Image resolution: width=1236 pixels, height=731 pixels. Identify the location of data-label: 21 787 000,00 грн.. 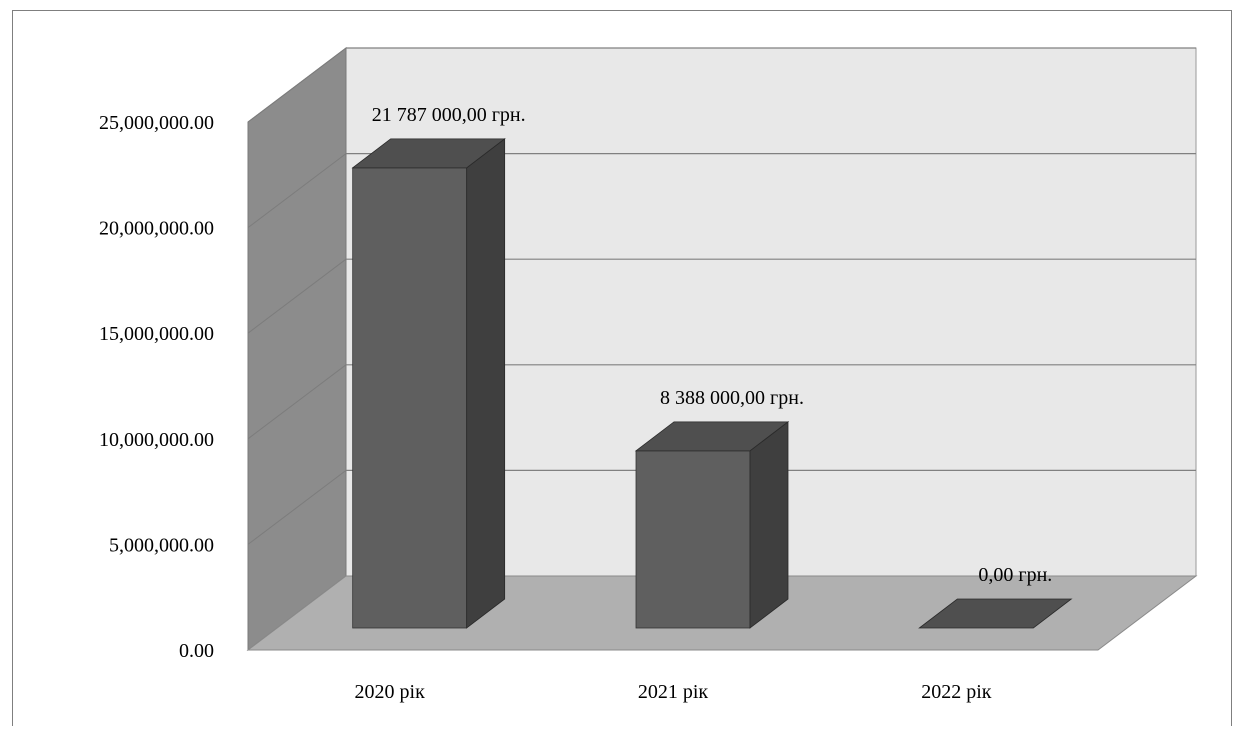
(449, 115).